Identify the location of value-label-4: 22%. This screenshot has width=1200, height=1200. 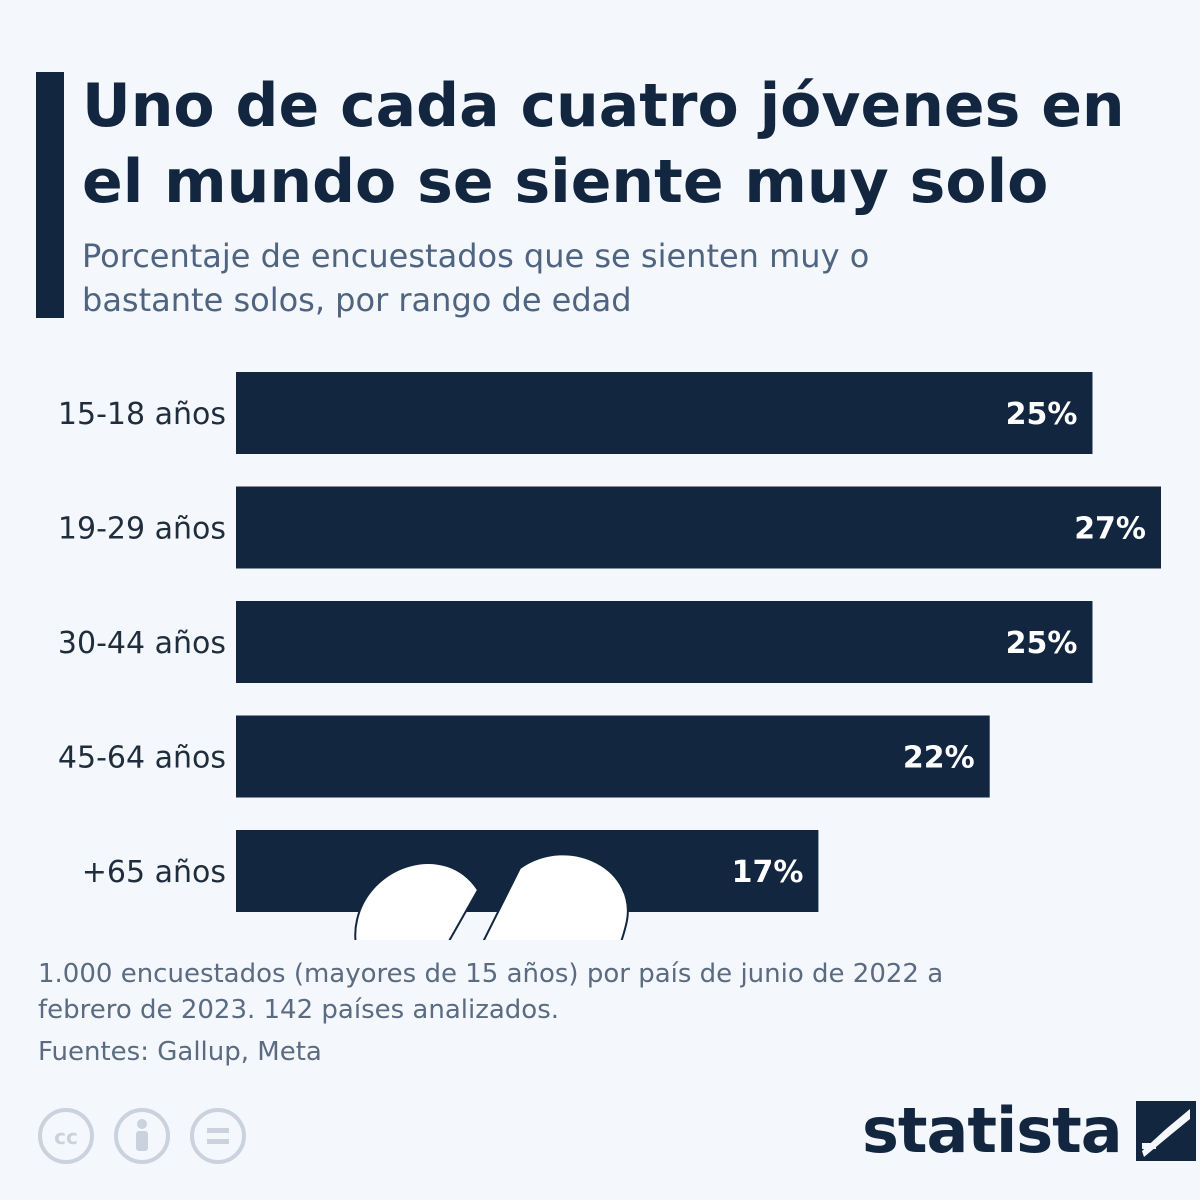
(939, 758).